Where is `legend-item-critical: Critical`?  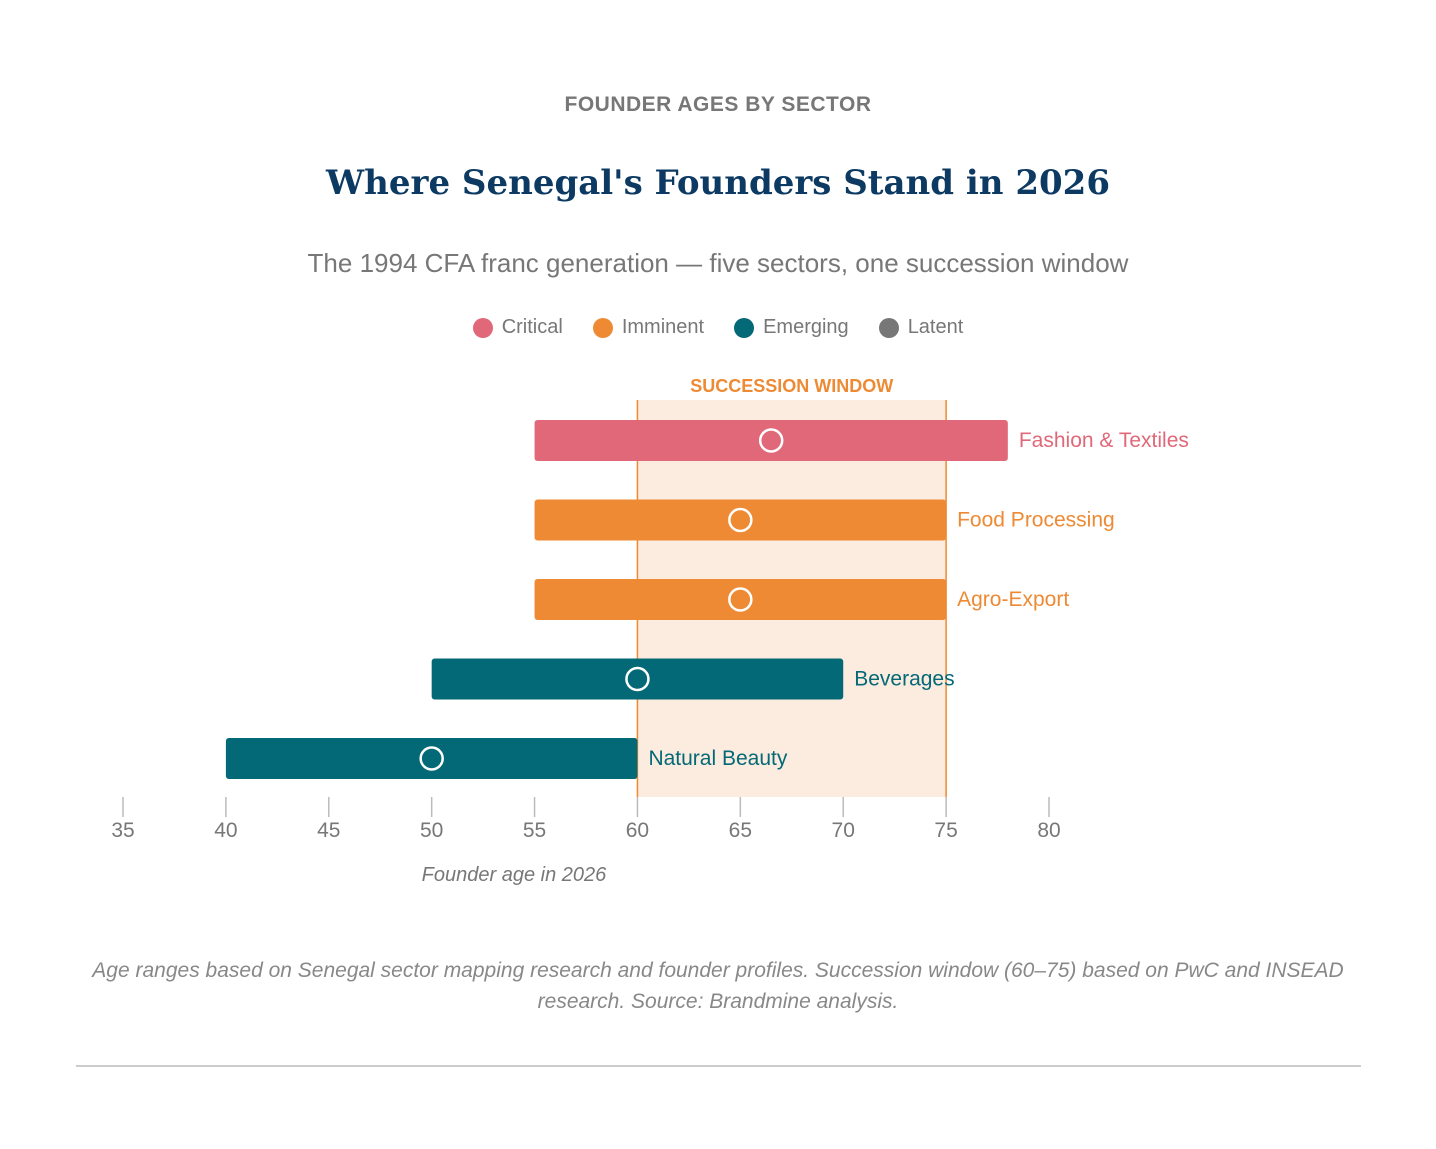 legend-item-critical: Critical is located at coordinates (517, 327).